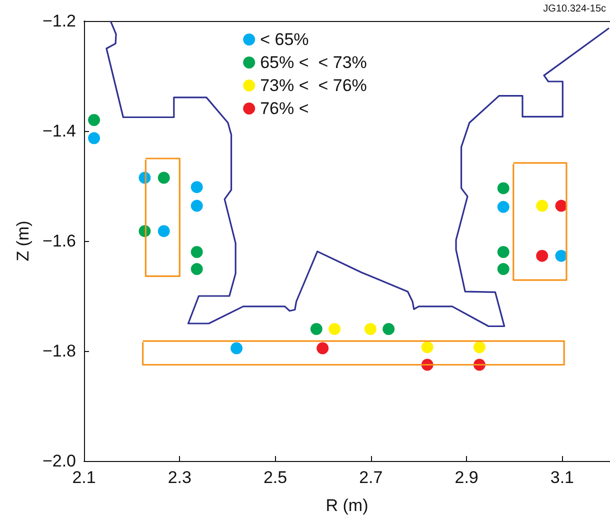  Describe the element at coordinates (313, 85) in the screenshot. I see `legend-label: 73% < < 76%` at that location.